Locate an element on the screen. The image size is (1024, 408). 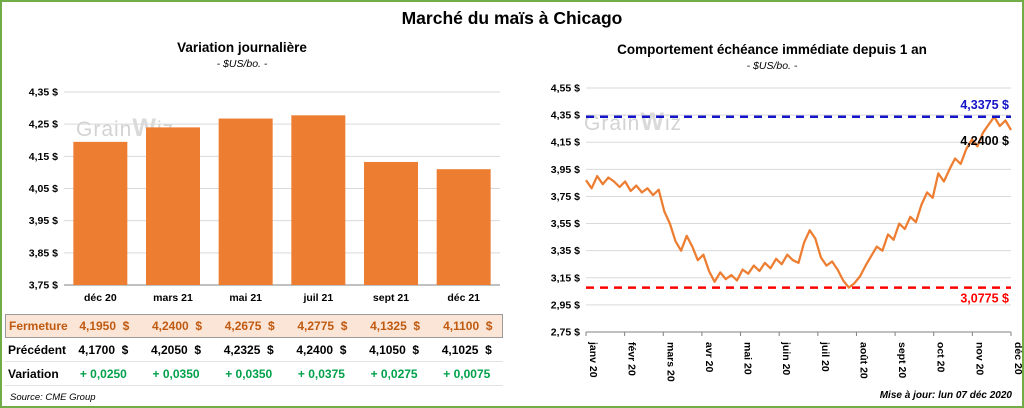
table-cell: + 0,0075 is located at coordinates (467, 373).